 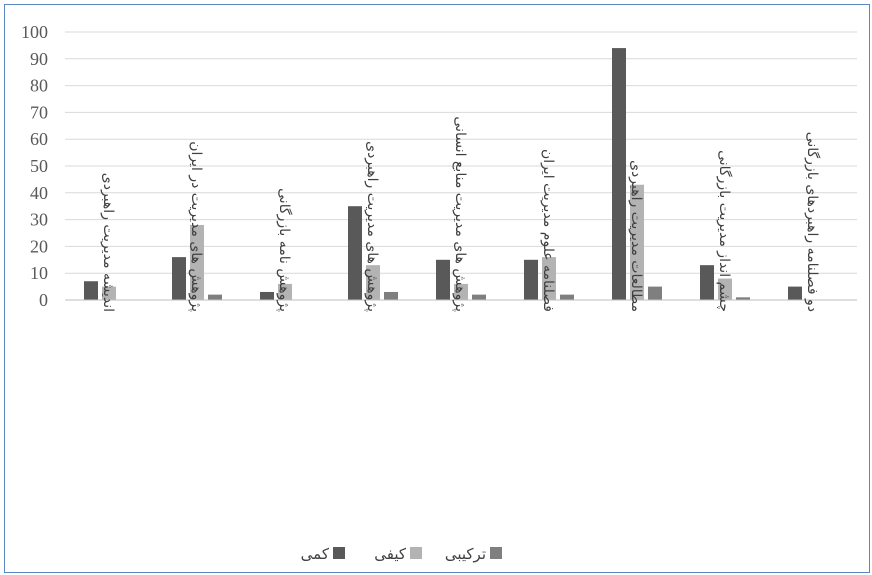 What do you see at coordinates (108, 242) in the screenshot?
I see `x-category-label: اندیشه مدیریت راهبردی` at bounding box center [108, 242].